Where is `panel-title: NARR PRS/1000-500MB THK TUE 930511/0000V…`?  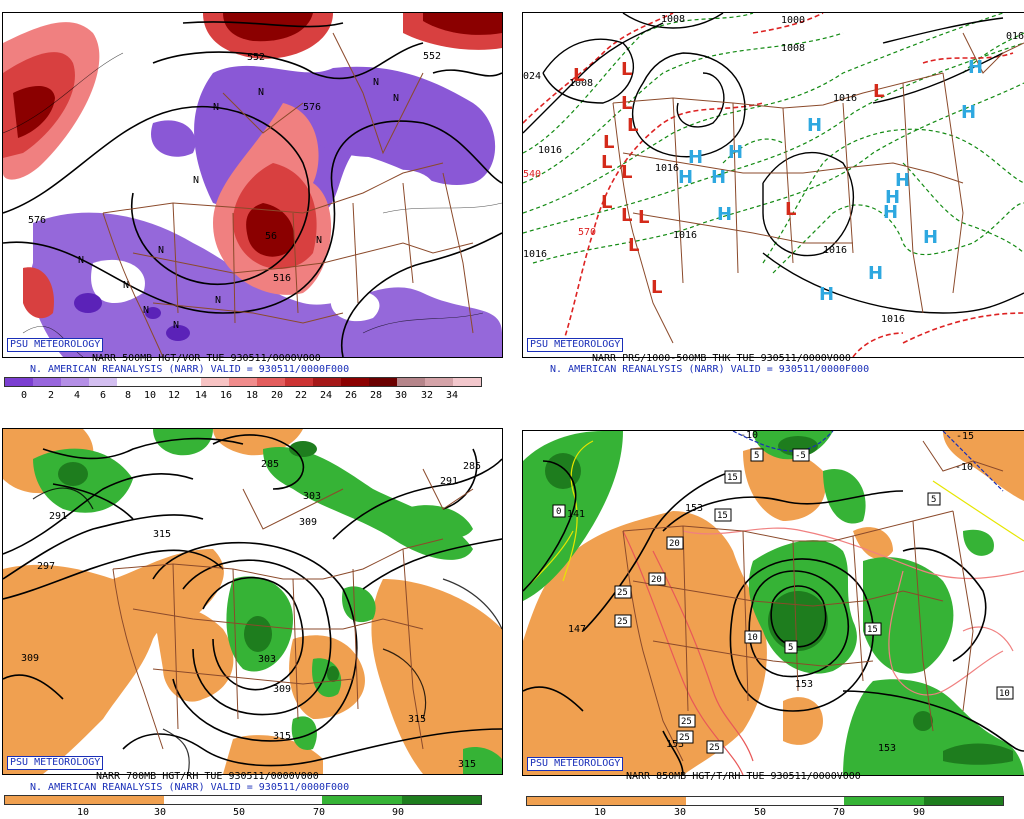 panel-title: NARR PRS/1000-500MB THK TUE 930511/0000V… is located at coordinates (721, 358).